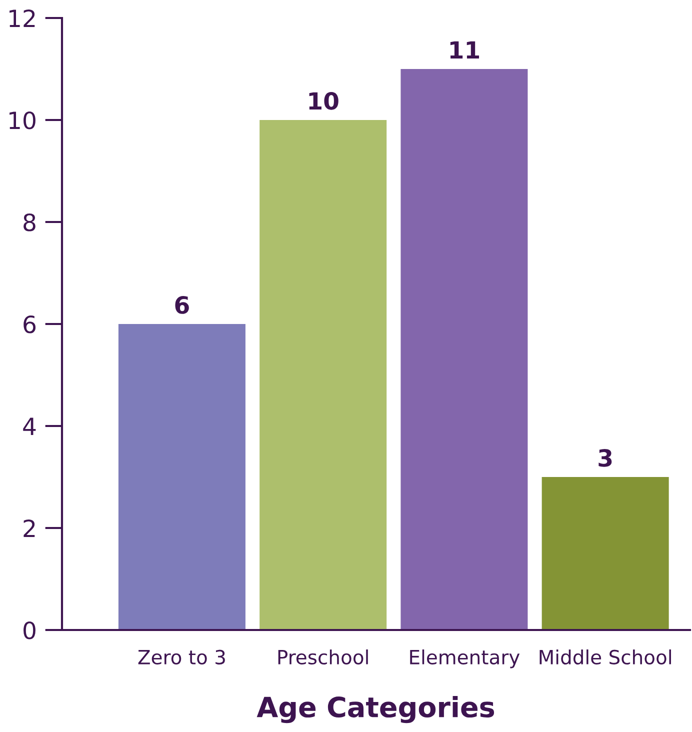  I want to click on data-label: 10, so click(323, 101).